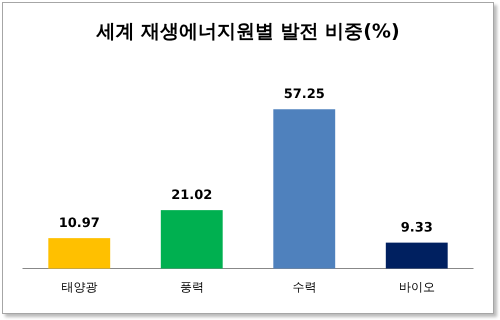  What do you see at coordinates (304, 94) in the screenshot?
I see `data-label: 57.25` at bounding box center [304, 94].